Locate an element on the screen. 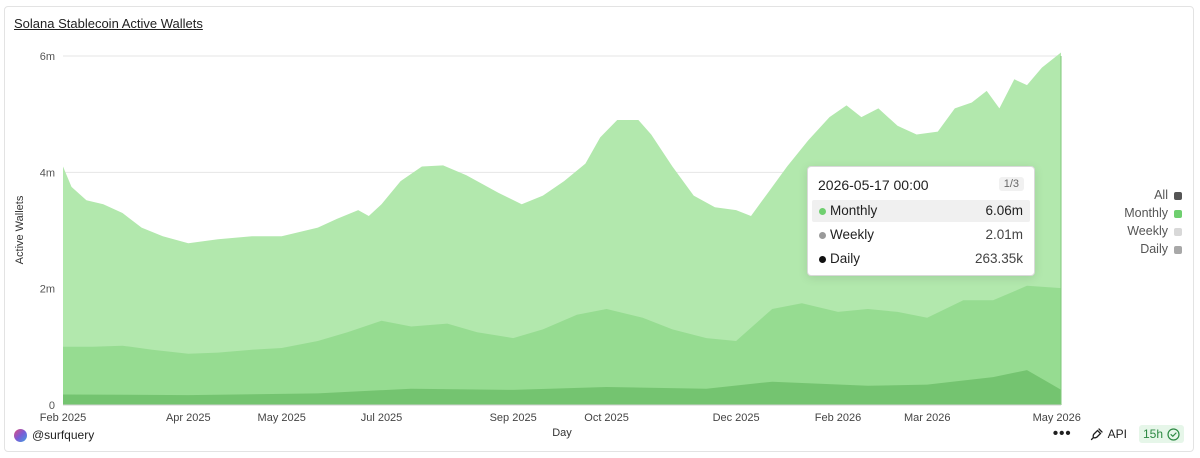 This screenshot has width=1200, height=458. chart-actions: ••• API 15h is located at coordinates (1118, 434).